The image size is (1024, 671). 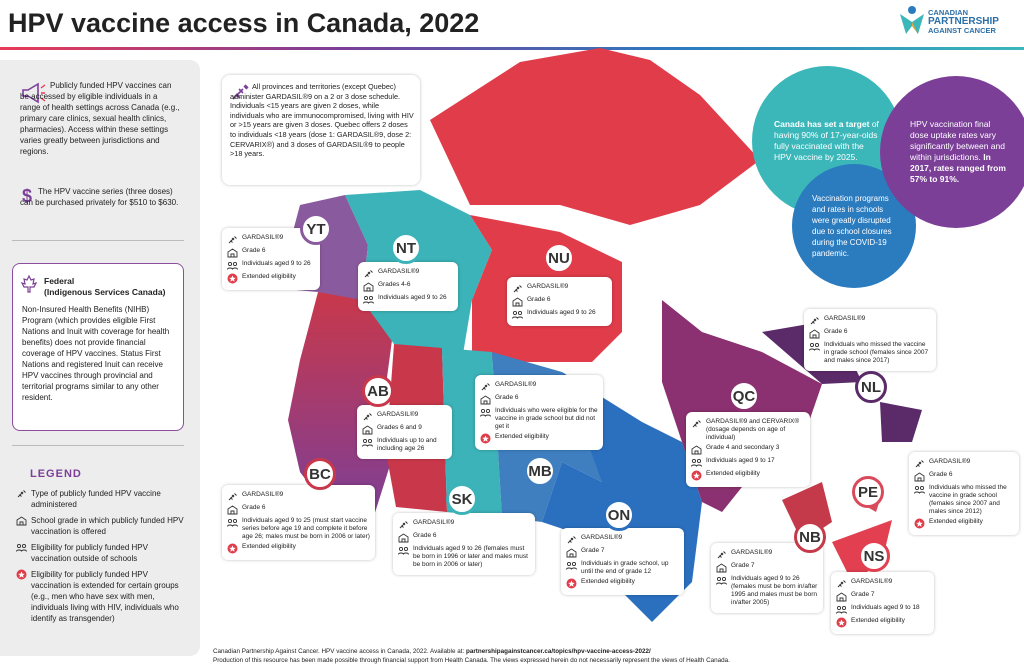 I want to click on logo-line: AGAINST CANCER, so click(x=962, y=30).